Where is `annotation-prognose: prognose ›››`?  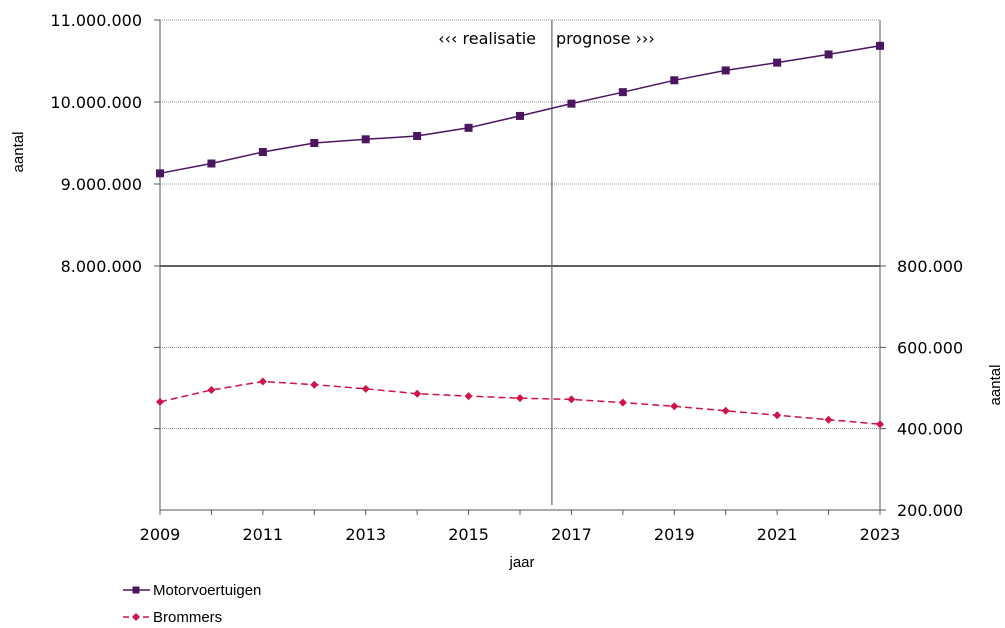
annotation-prognose: prognose ››› is located at coordinates (605, 38).